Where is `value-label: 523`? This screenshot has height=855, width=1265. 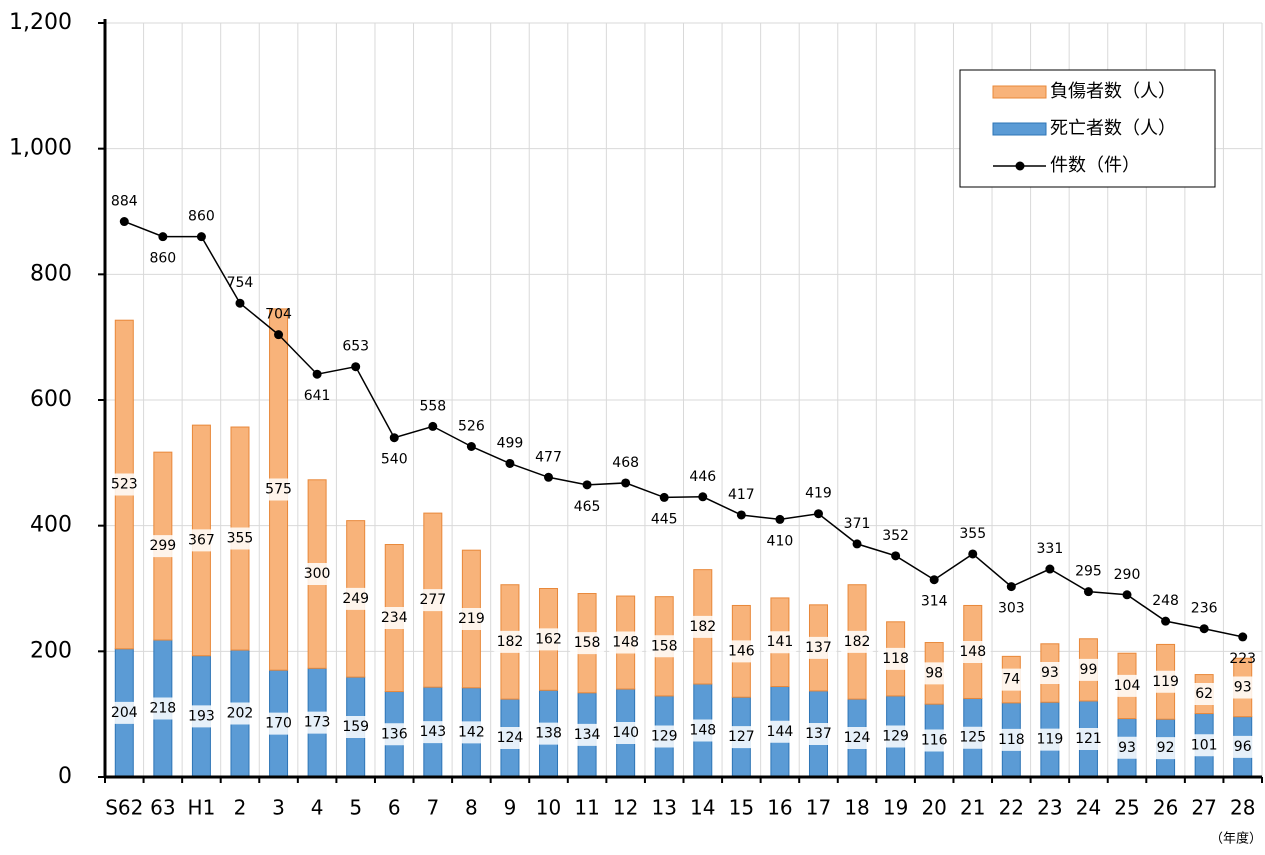 value-label: 523 is located at coordinates (124, 485).